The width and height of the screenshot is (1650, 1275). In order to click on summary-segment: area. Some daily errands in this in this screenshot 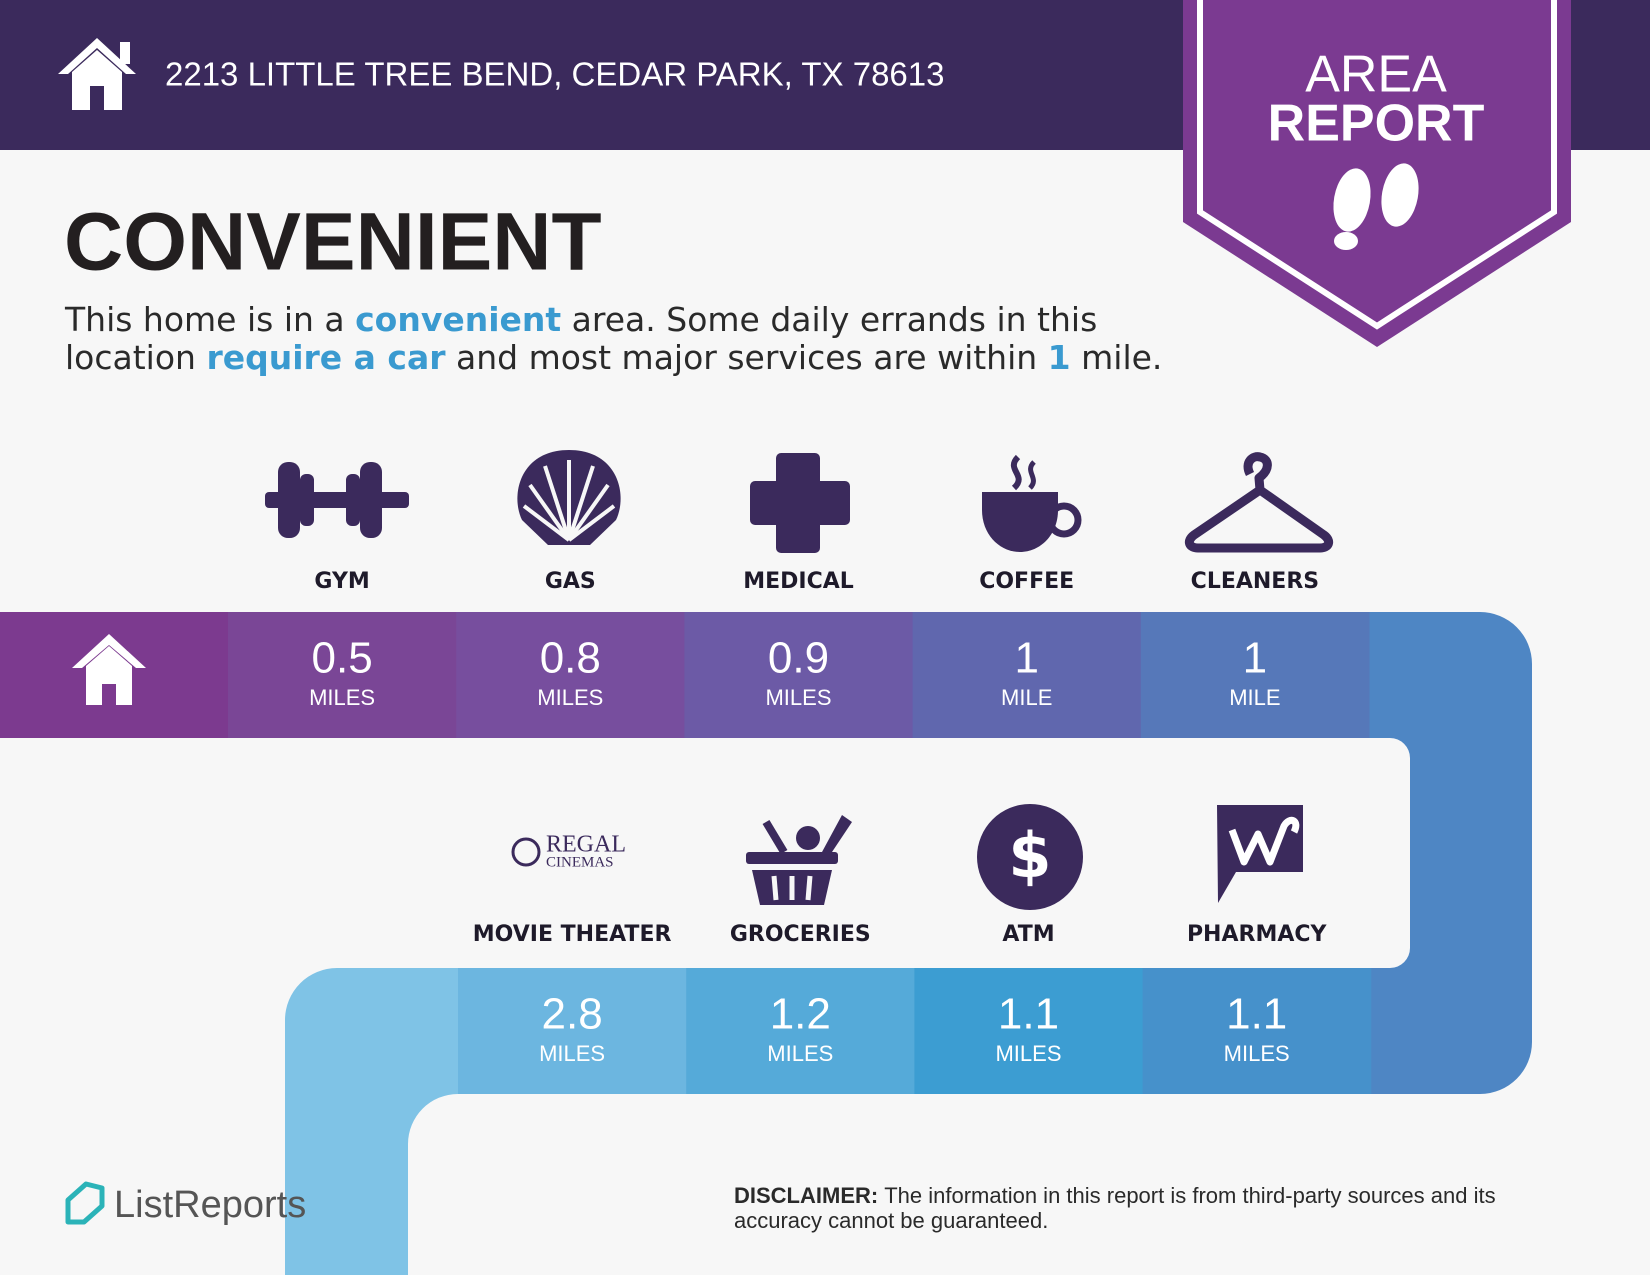, I will do `click(829, 319)`.